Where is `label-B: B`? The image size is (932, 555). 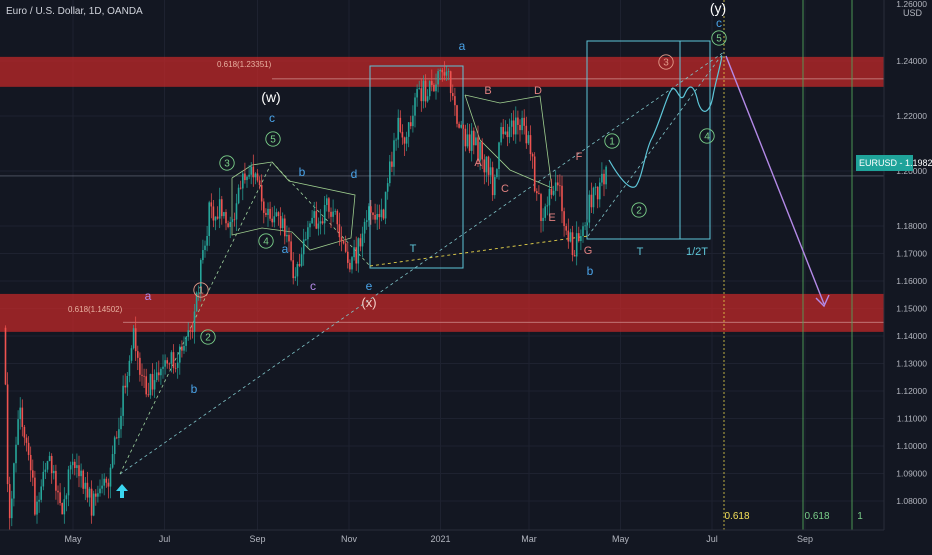
label-B: B is located at coordinates (487, 91).